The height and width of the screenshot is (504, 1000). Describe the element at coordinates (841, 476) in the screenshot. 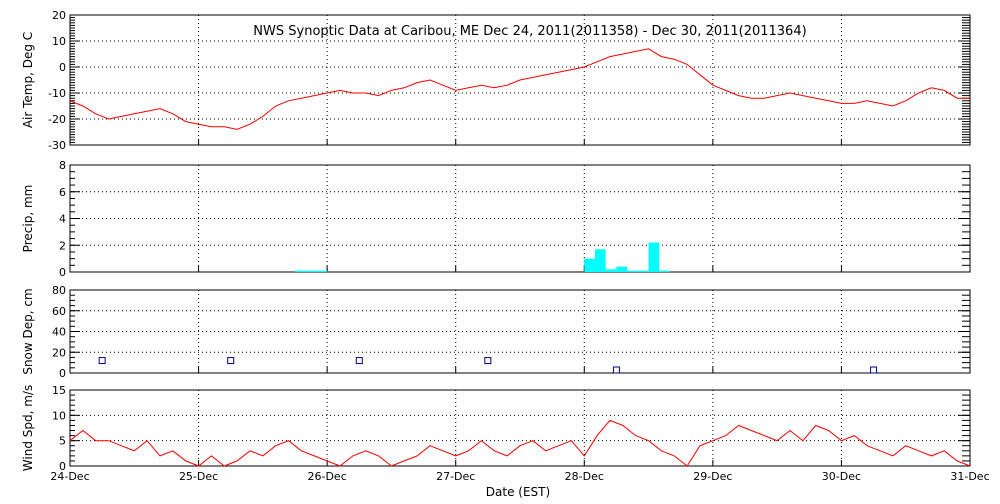

I see `x-tick-label: 30-Dec` at that location.